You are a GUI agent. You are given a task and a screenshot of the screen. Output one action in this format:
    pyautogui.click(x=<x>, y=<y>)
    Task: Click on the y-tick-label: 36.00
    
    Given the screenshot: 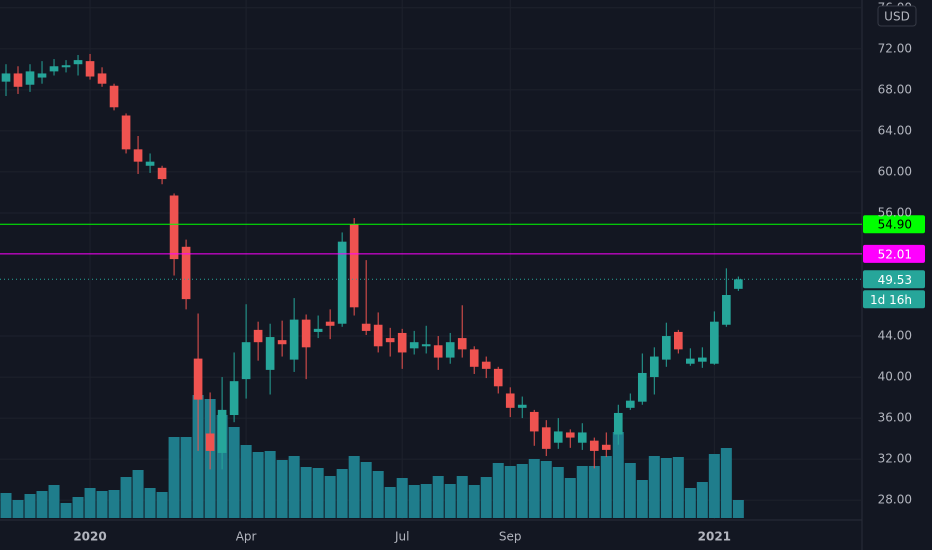 What is the action you would take?
    pyautogui.click(x=895, y=418)
    